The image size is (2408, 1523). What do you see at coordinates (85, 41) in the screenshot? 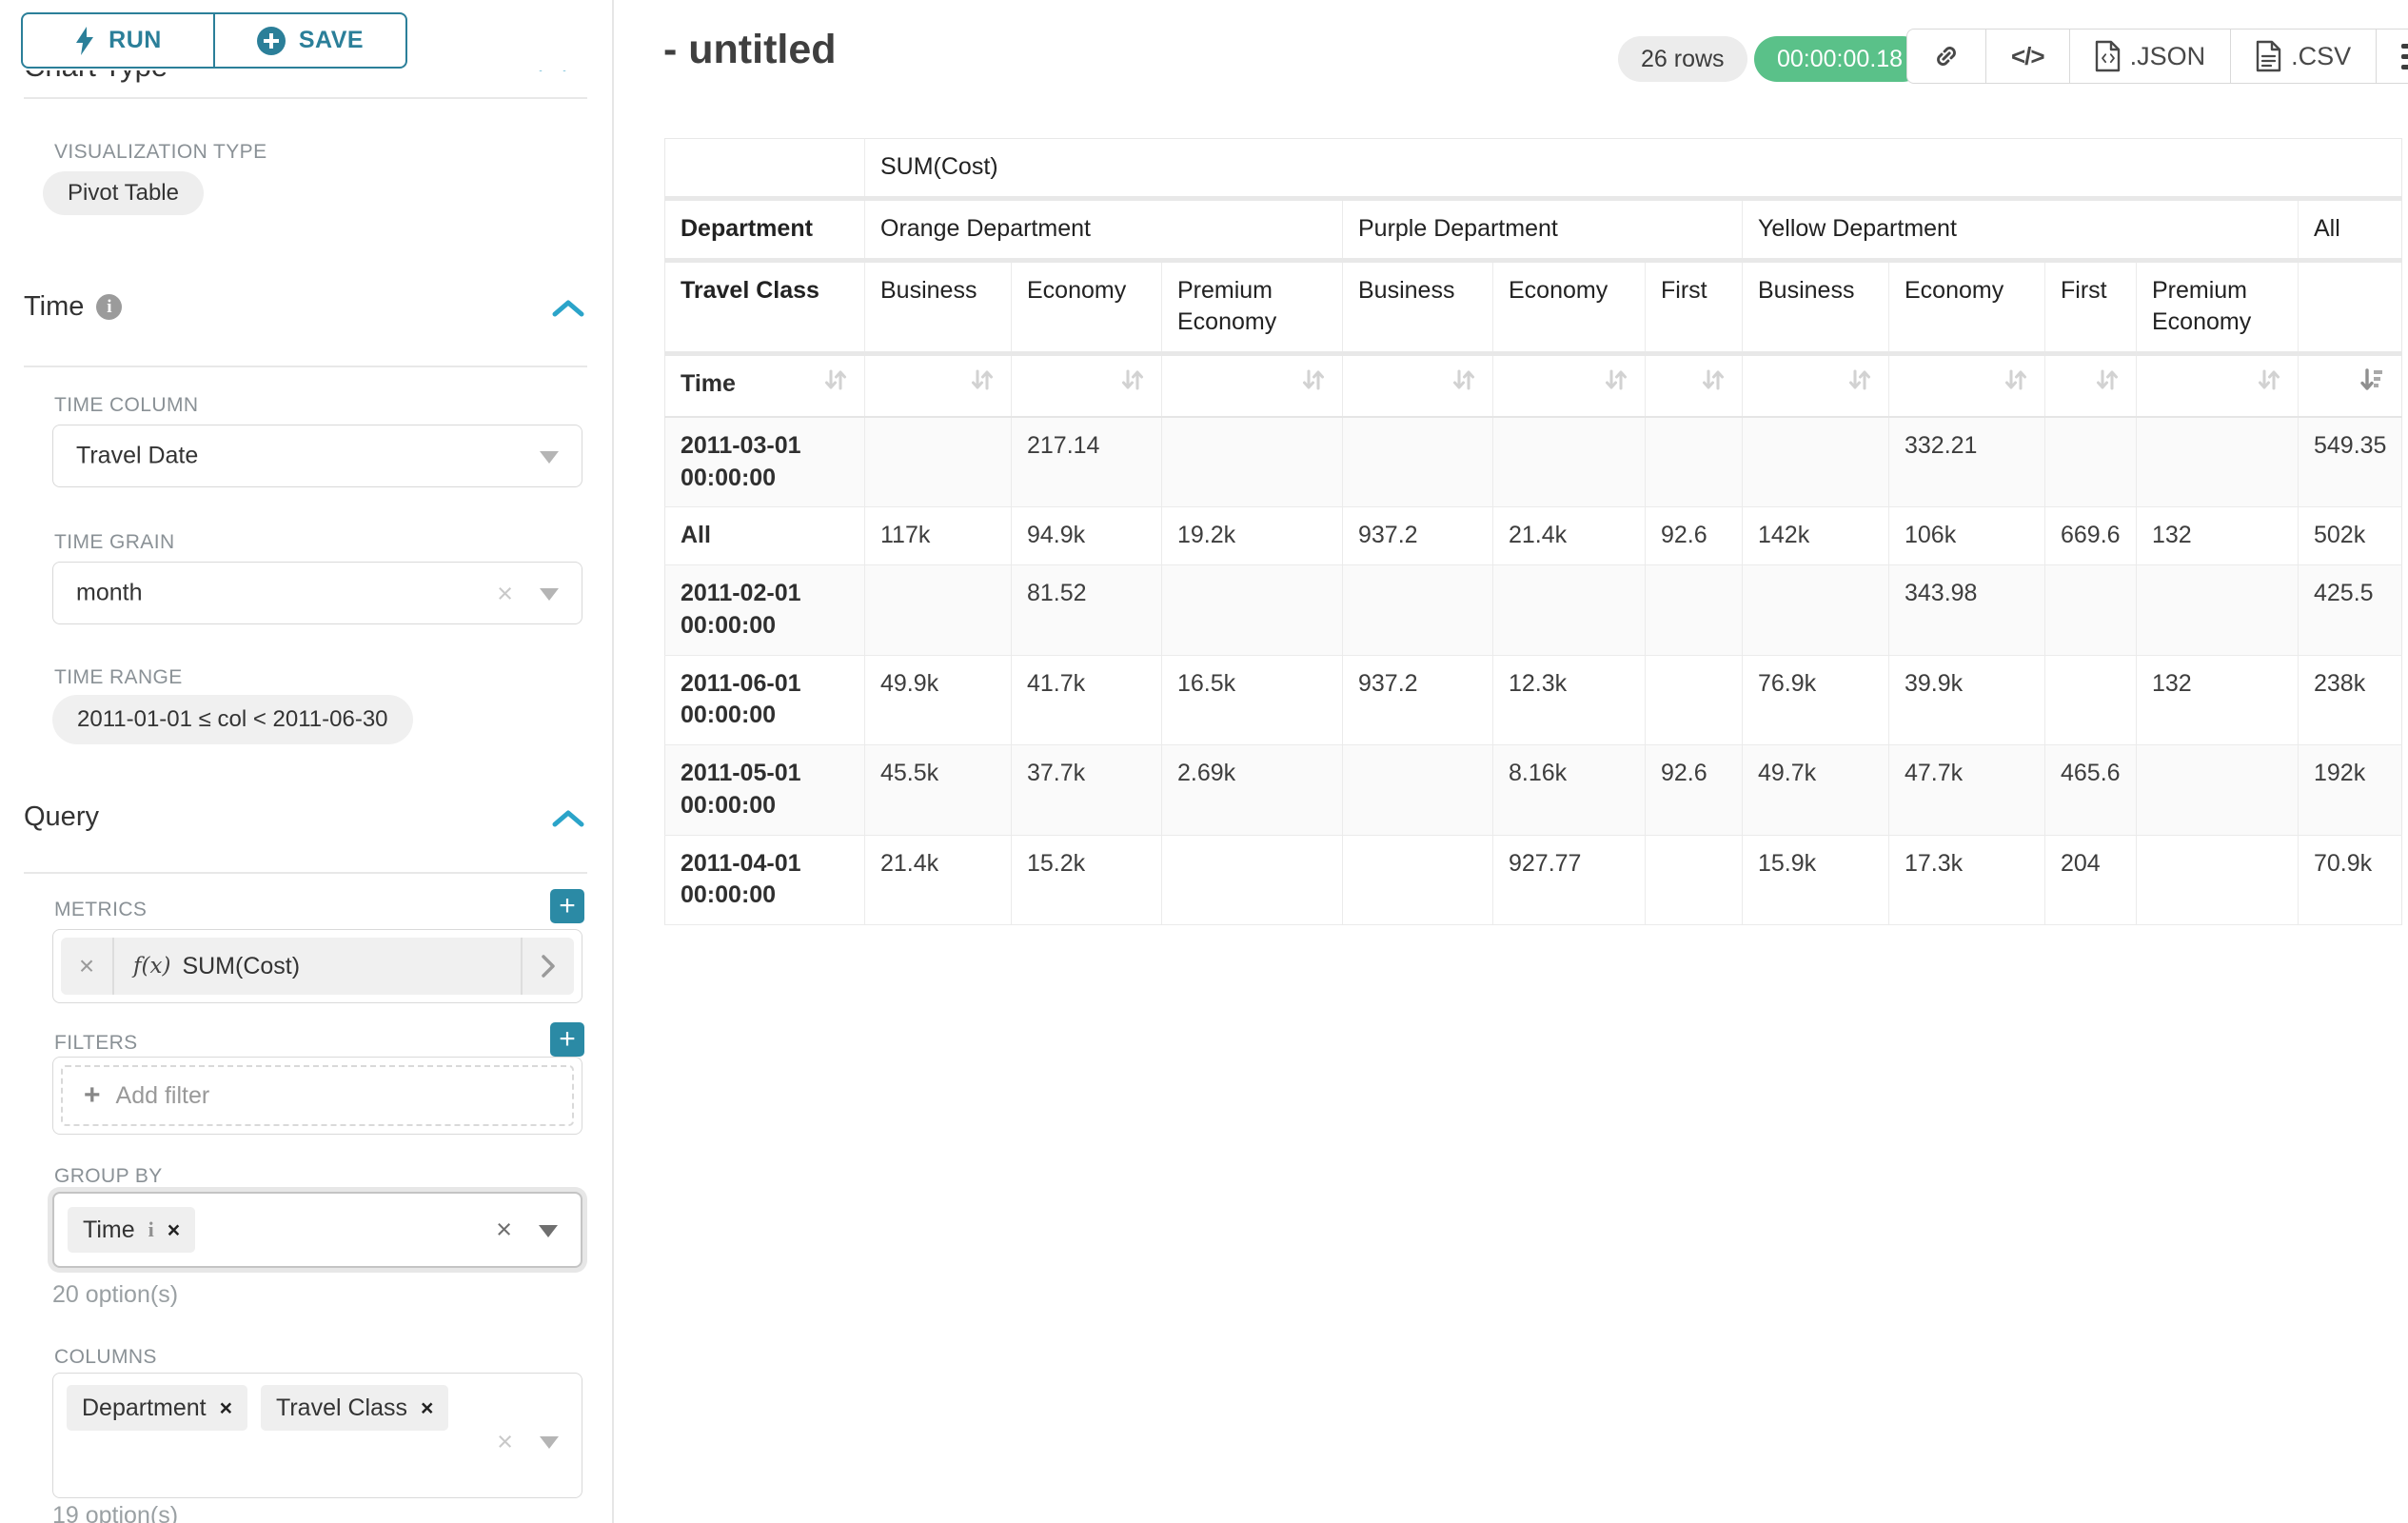
I see `bolt-icon` at bounding box center [85, 41].